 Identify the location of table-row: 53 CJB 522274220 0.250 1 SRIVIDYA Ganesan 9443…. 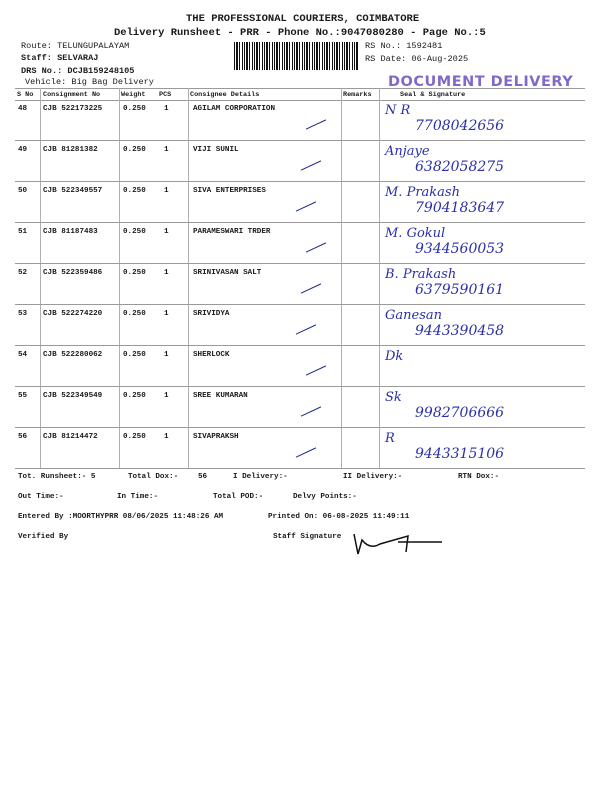
(300, 325).